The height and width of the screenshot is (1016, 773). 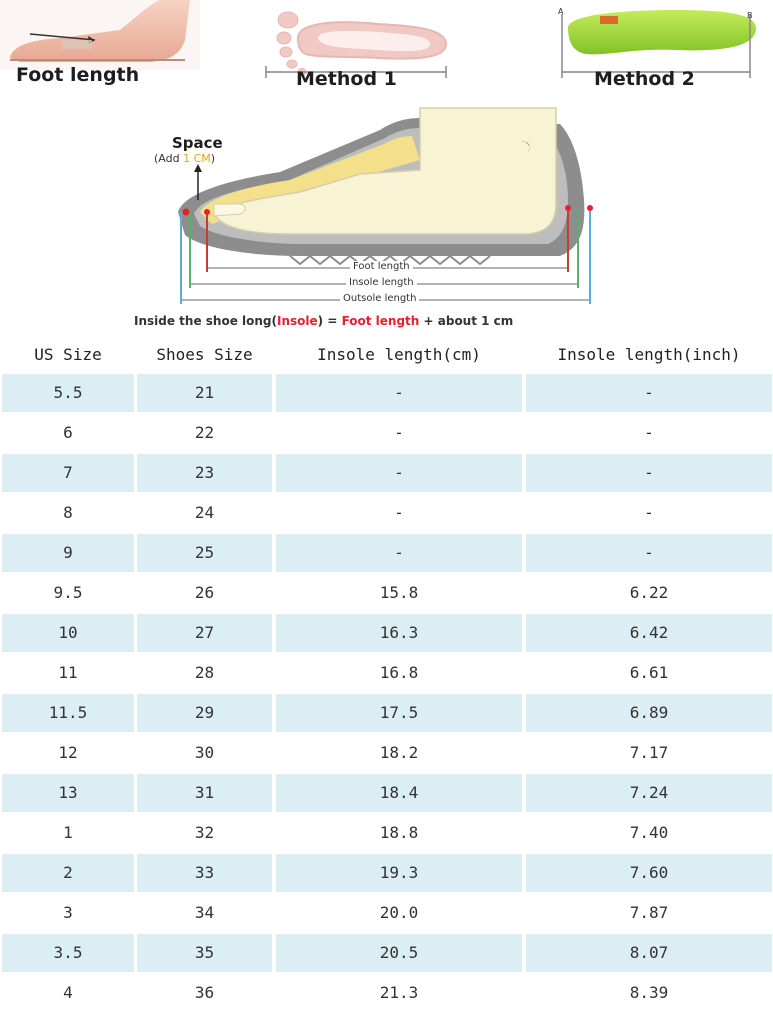 I want to click on method-2-panel: A B Method 2, so click(x=664, y=50).